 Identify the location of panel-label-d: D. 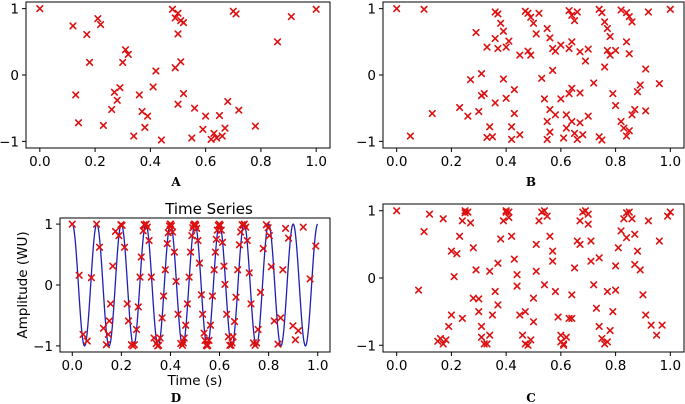
(176, 397).